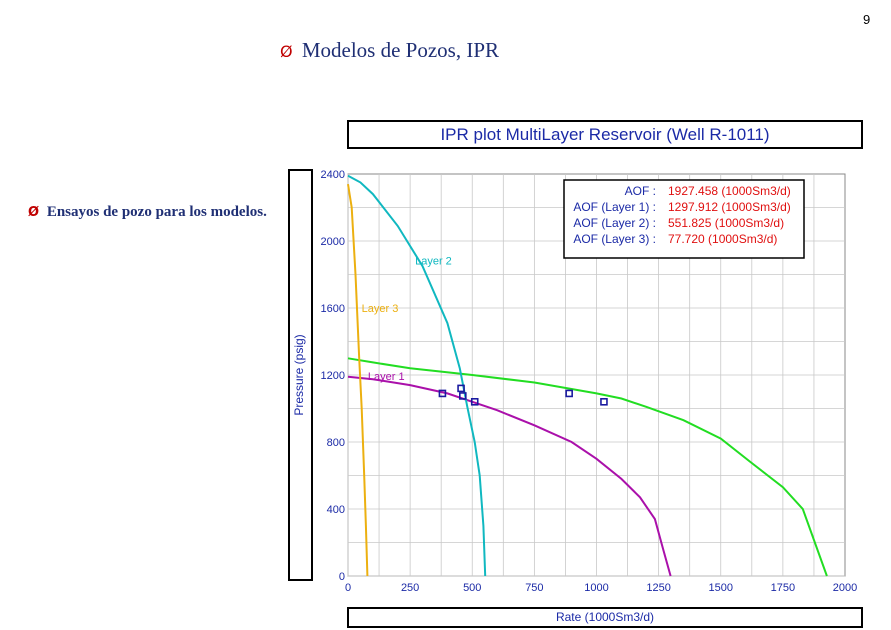  I want to click on y-tick-label: 1600, so click(333, 309).